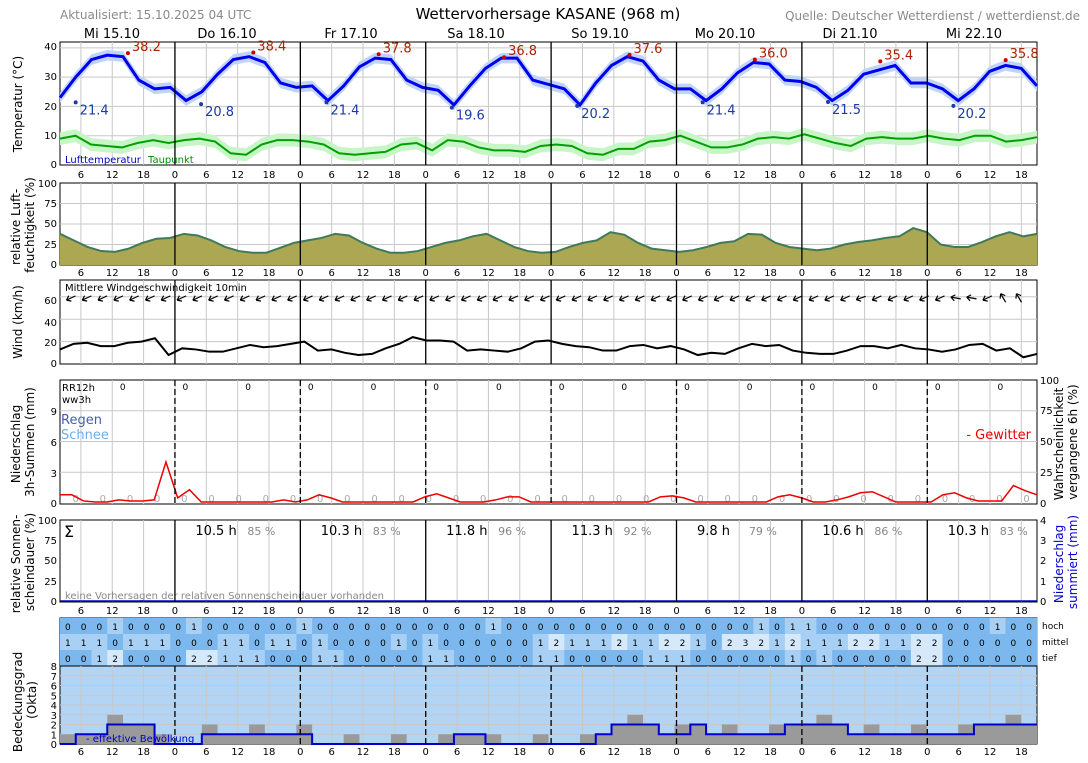 Image resolution: width=1088 pixels, height=763 pixels. I want to click on day-label: Mi 22.10, so click(974, 34).